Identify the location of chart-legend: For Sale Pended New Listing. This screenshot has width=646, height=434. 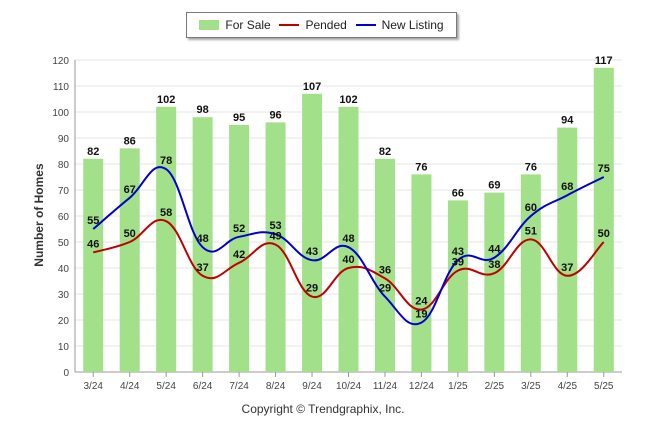
(321, 25).